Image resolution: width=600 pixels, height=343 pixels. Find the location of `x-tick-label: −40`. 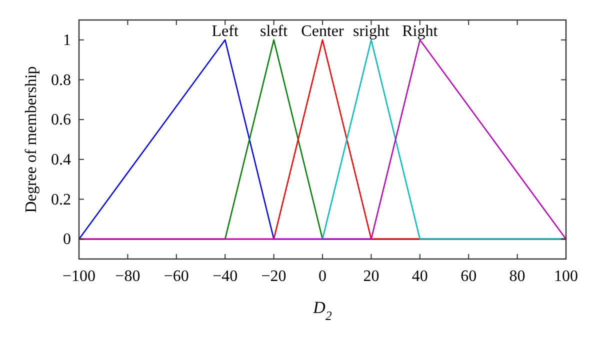

x-tick-label: −40 is located at coordinates (225, 276).